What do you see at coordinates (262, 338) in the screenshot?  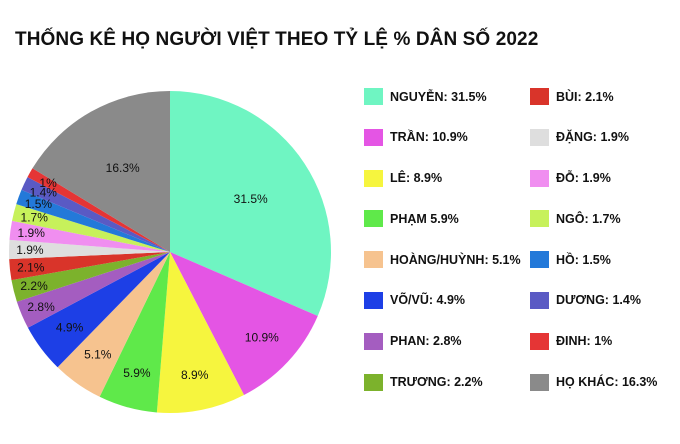 I see `slice-label-tran: 10.9%` at bounding box center [262, 338].